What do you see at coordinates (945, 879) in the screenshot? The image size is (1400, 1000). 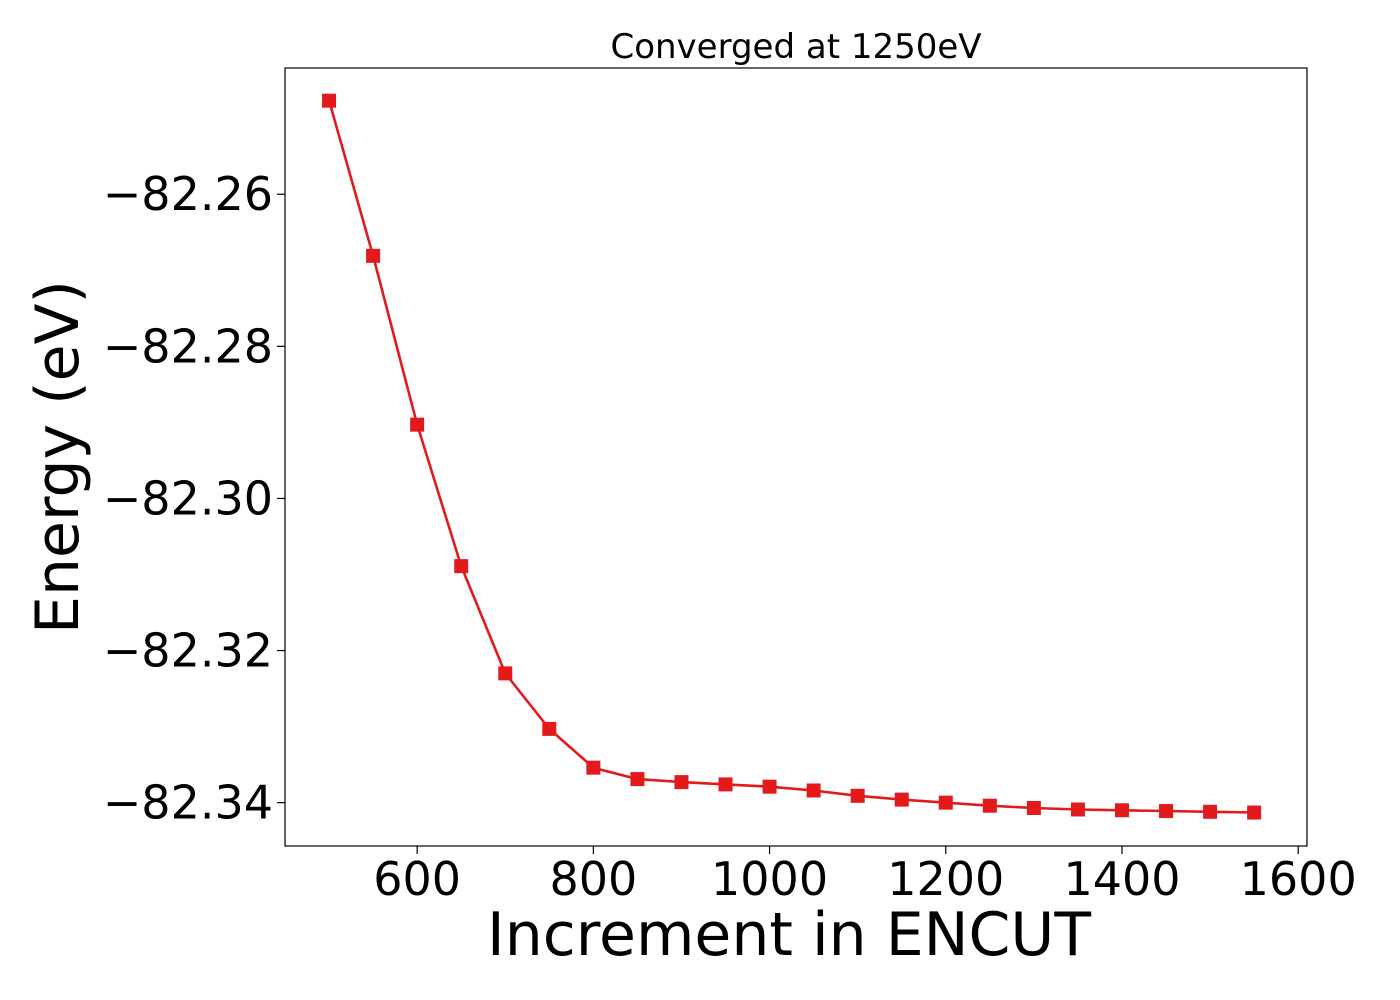 I see `x-tick-label: 1200` at bounding box center [945, 879].